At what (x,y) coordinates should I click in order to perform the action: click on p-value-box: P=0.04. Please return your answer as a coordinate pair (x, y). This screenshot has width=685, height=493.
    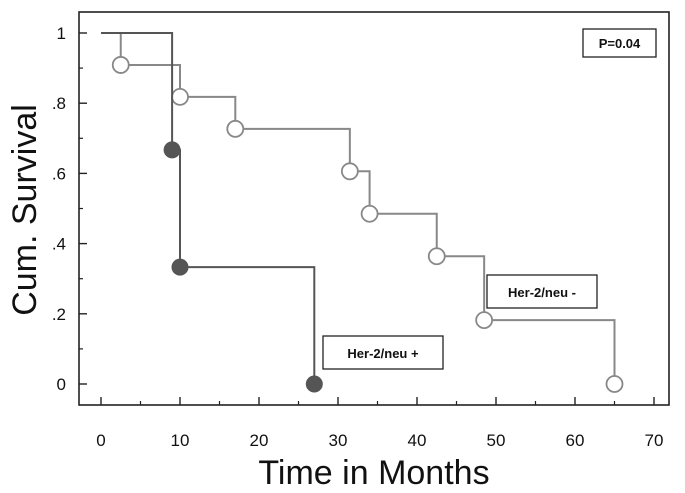
    Looking at the image, I should click on (619, 43).